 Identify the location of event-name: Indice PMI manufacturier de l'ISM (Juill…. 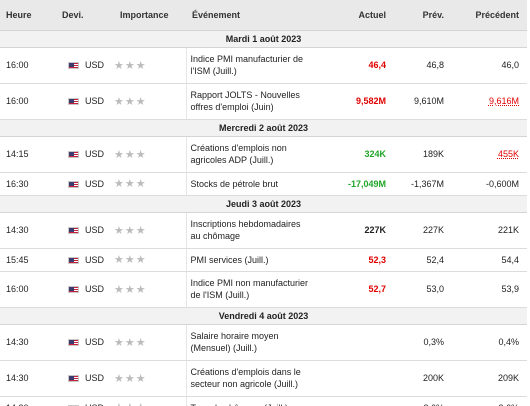
(251, 65).